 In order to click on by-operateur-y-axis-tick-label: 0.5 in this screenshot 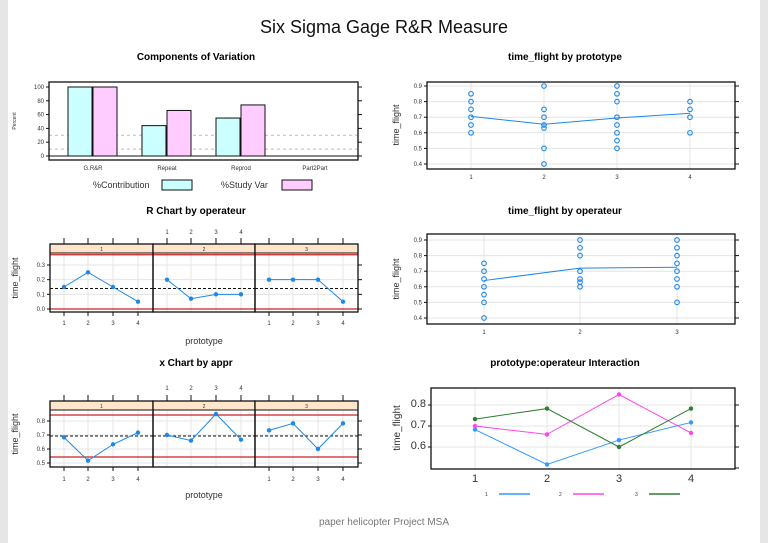, I will do `click(418, 303)`.